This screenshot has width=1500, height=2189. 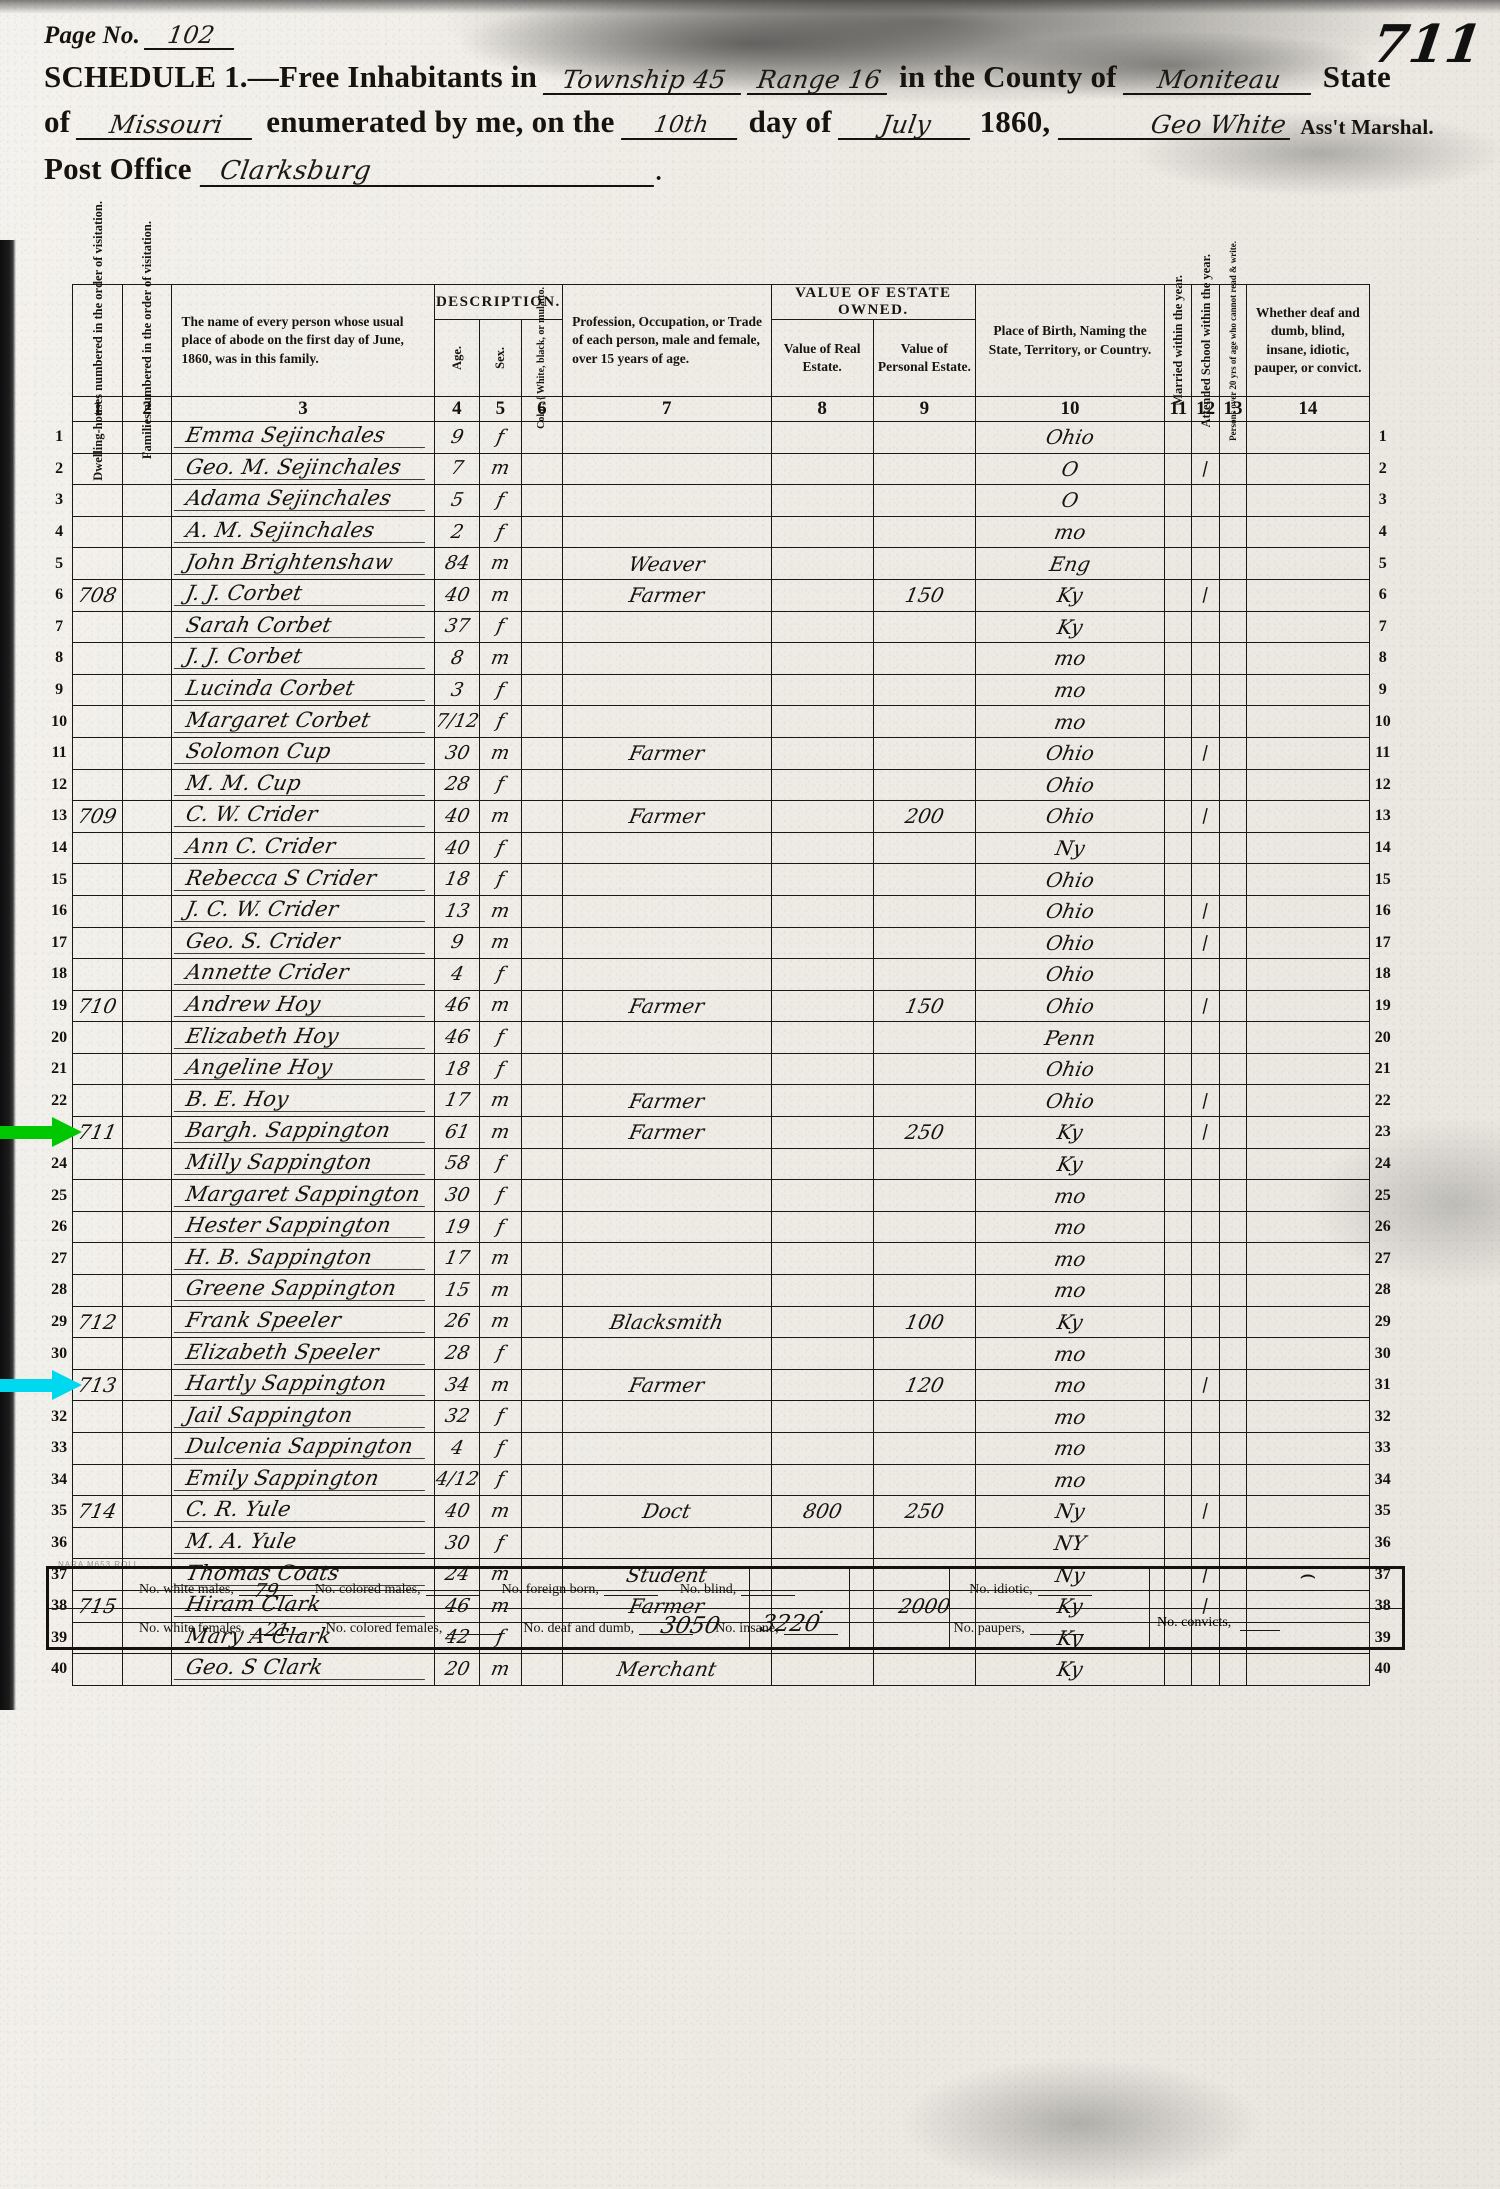 What do you see at coordinates (790, 121) in the screenshot?
I see `day-label: day of` at bounding box center [790, 121].